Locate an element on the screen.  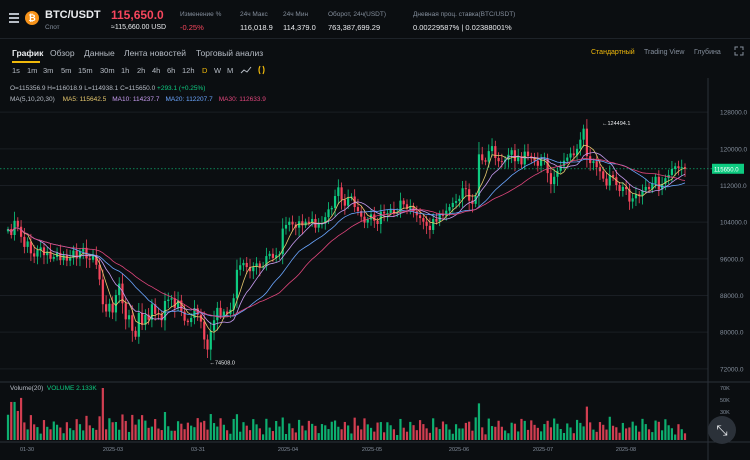
interval-12h: 12h is located at coordinates (188, 70).